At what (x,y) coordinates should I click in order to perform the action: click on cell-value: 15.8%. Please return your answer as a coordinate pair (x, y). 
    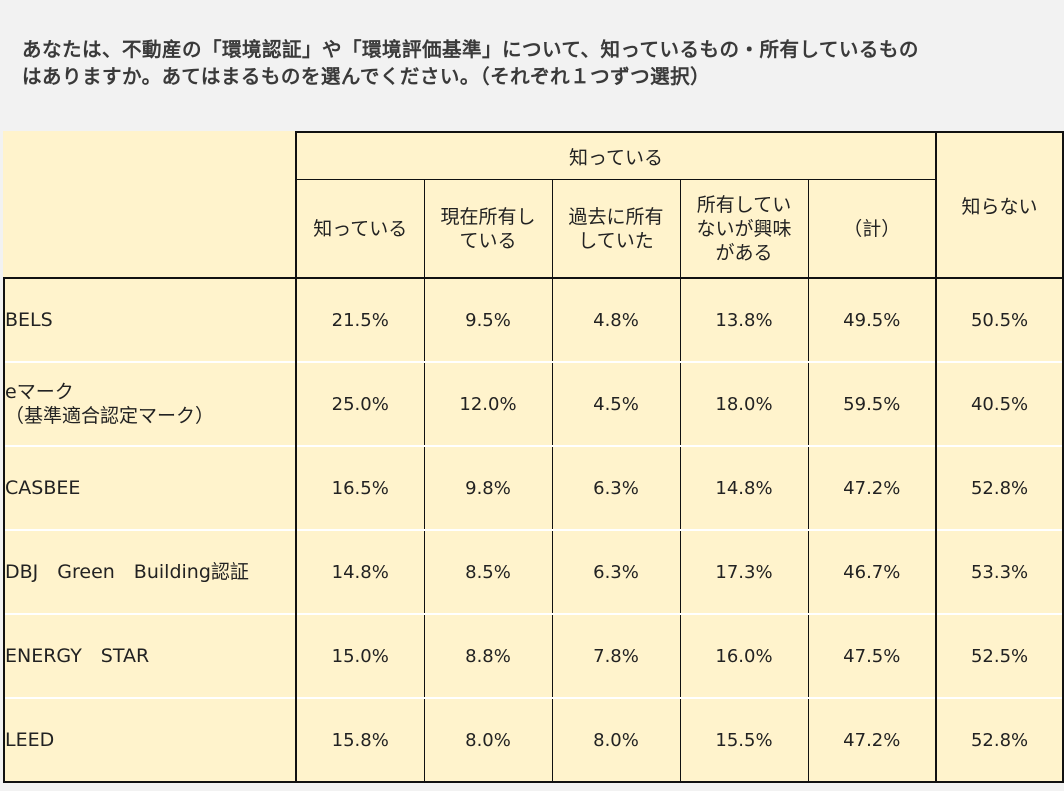
    Looking at the image, I should click on (359, 740).